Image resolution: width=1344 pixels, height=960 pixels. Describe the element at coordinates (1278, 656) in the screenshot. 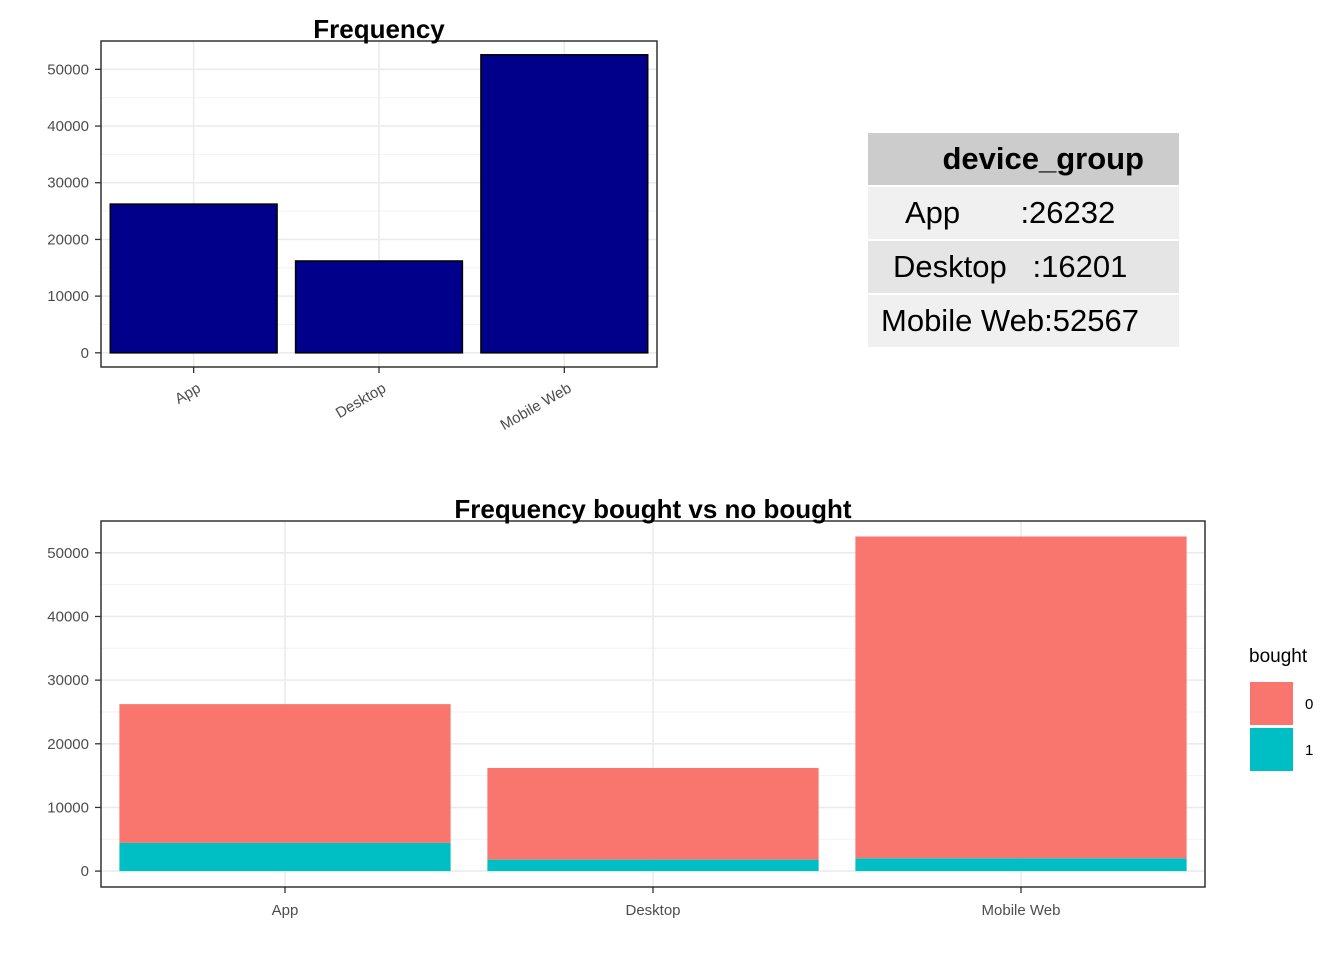

I see `legend-title: bought` at that location.